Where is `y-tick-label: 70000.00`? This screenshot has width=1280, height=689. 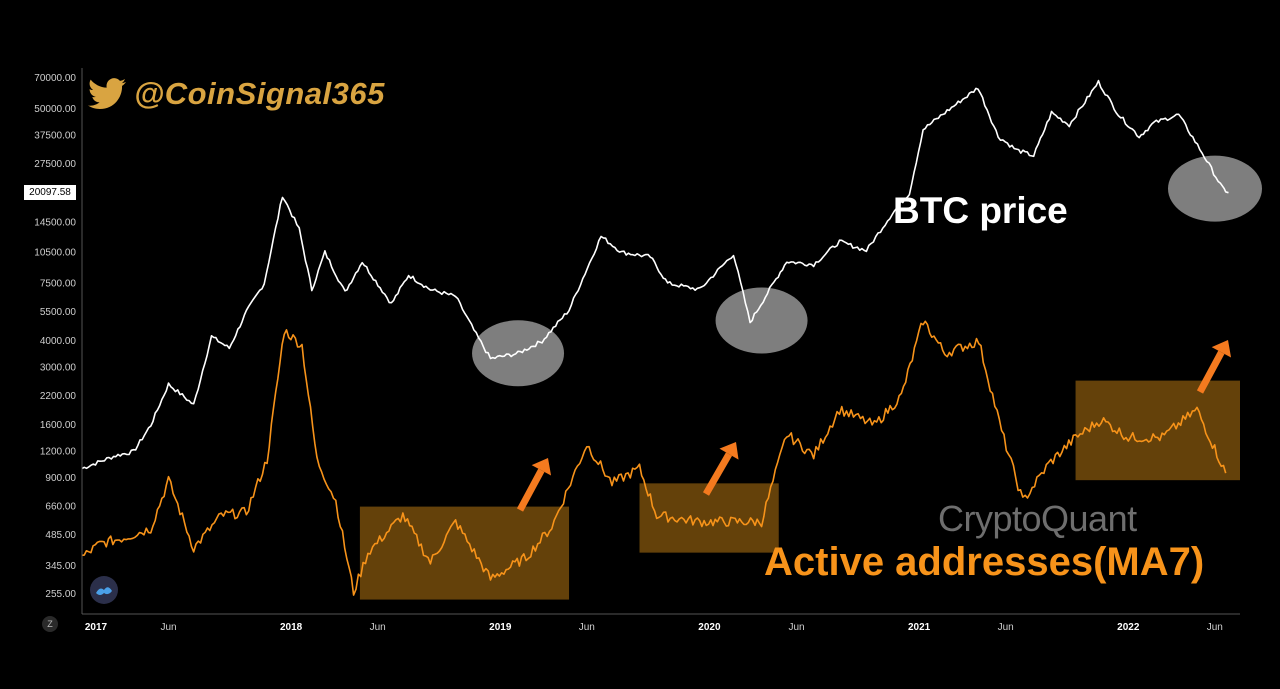 y-tick-label: 70000.00 is located at coordinates (55, 78).